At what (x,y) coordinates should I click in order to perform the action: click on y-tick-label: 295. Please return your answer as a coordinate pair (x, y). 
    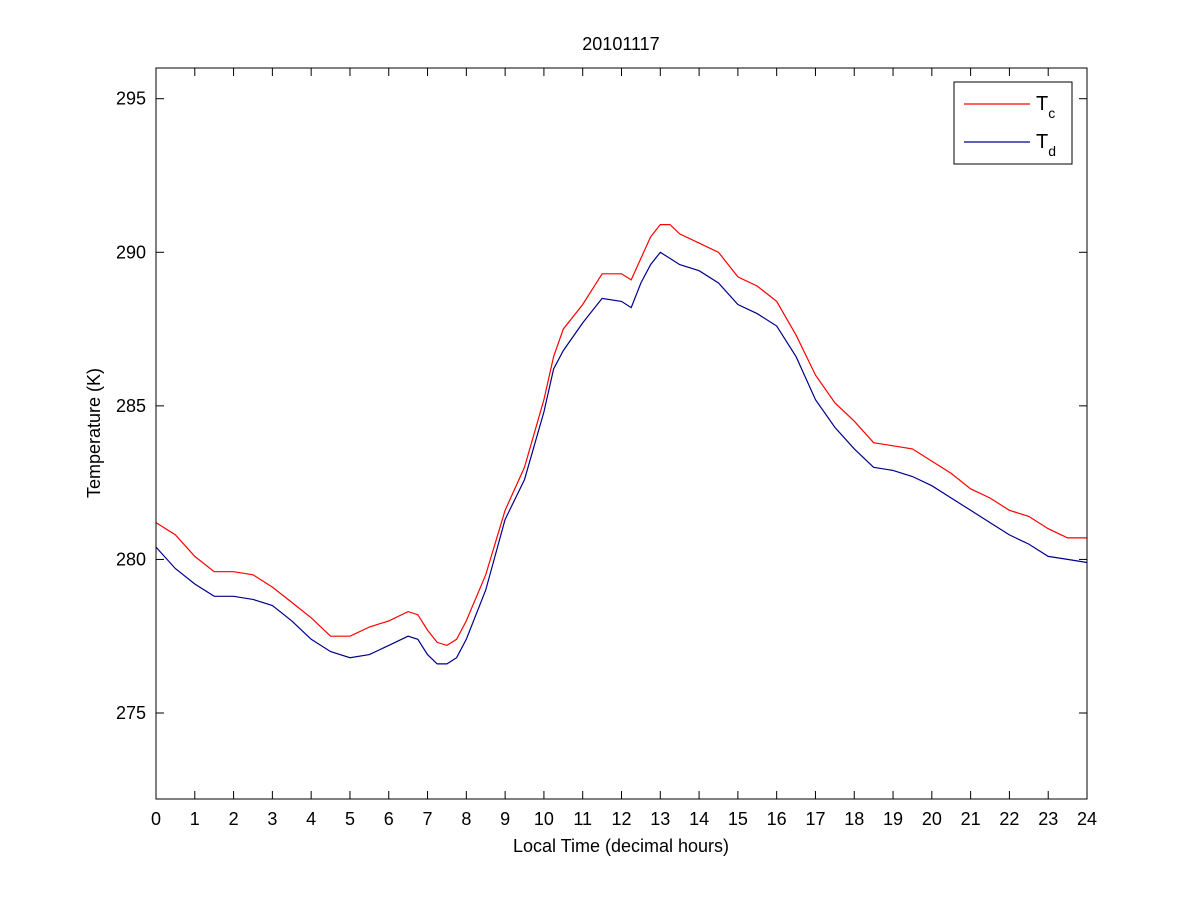
    Looking at the image, I should click on (131, 99).